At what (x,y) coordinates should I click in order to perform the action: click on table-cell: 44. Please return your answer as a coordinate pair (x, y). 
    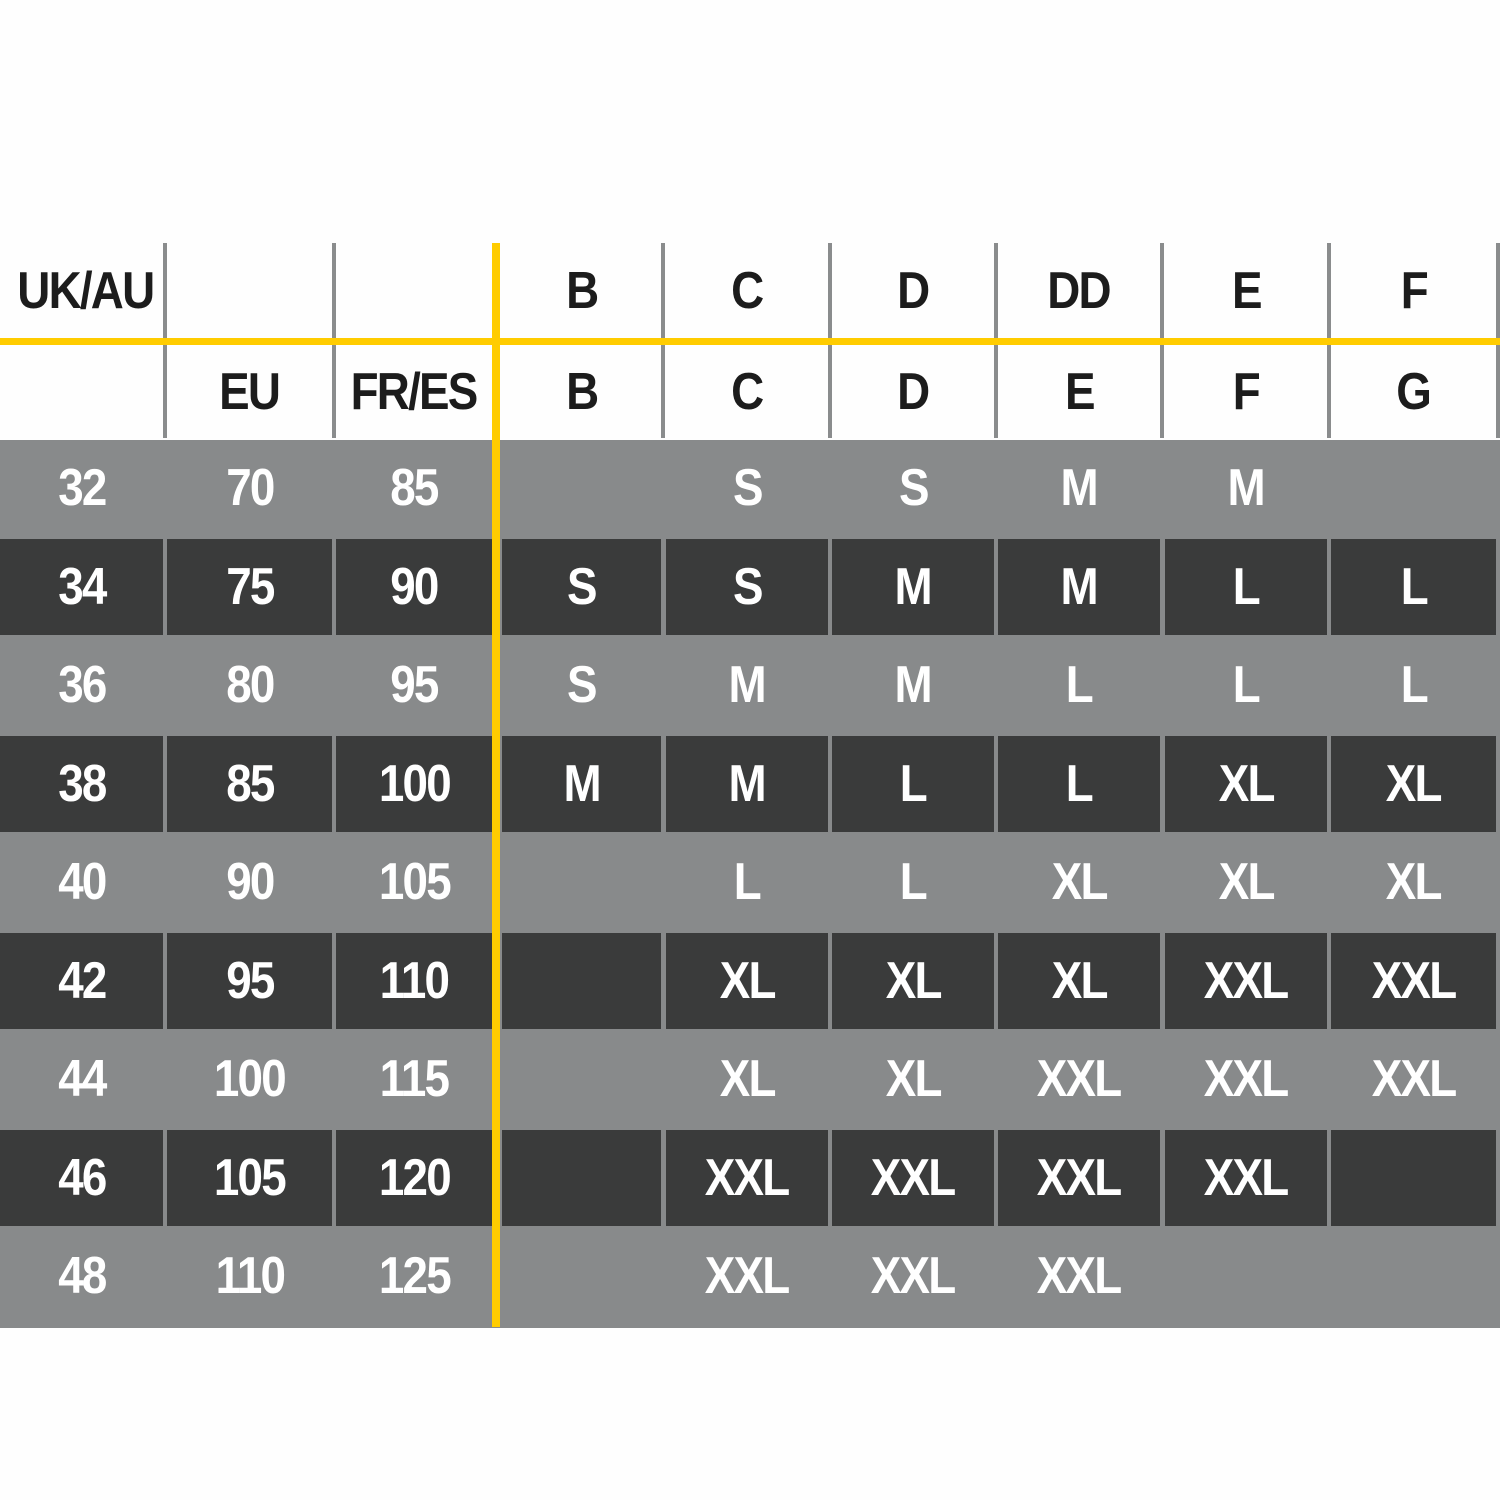
    Looking at the image, I should click on (81, 1079).